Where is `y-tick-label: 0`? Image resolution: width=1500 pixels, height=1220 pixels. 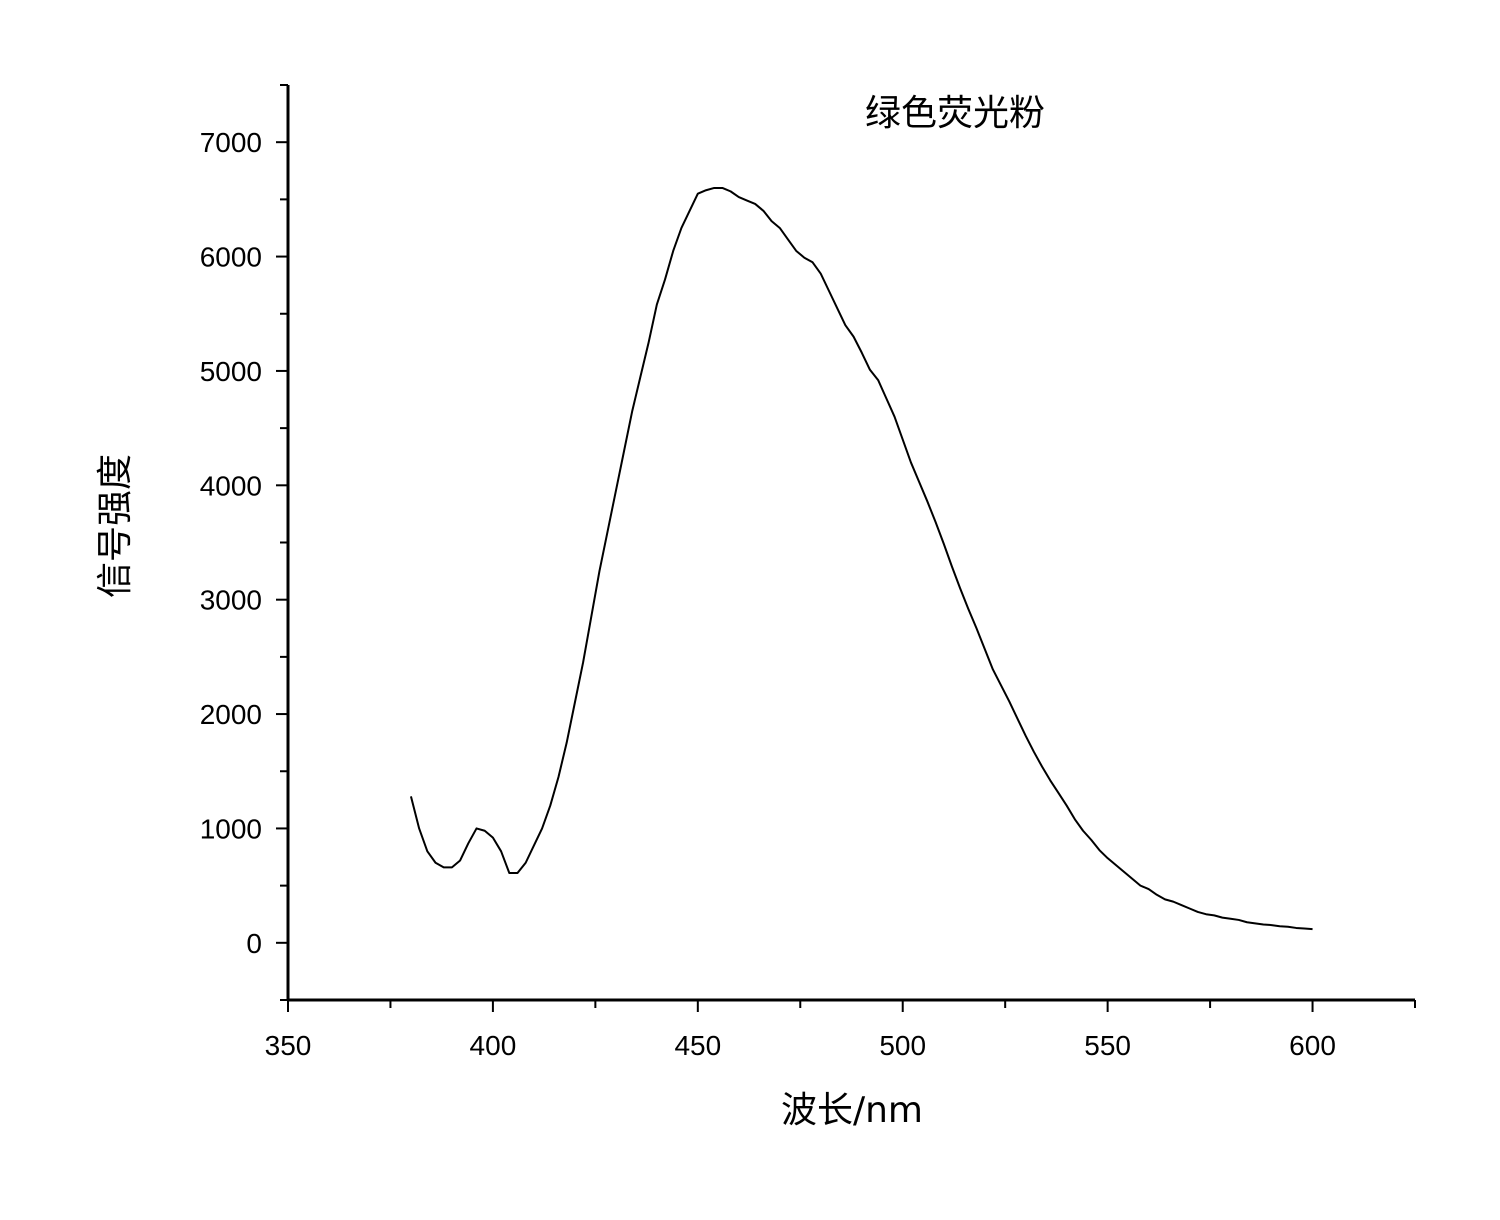 y-tick-label: 0 is located at coordinates (254, 943).